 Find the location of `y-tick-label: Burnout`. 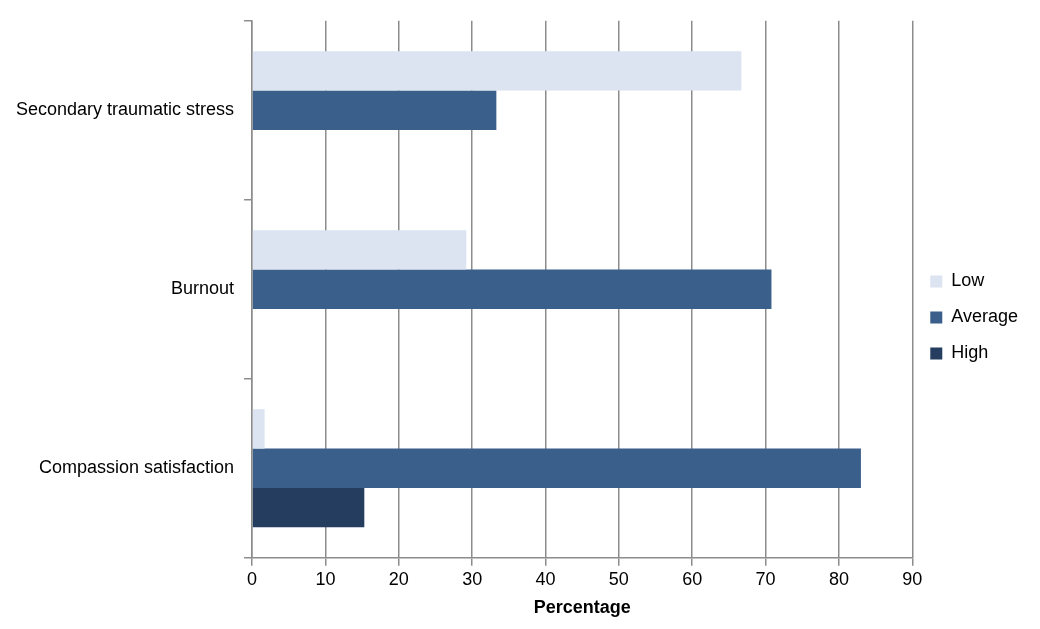

y-tick-label: Burnout is located at coordinates (203, 288).